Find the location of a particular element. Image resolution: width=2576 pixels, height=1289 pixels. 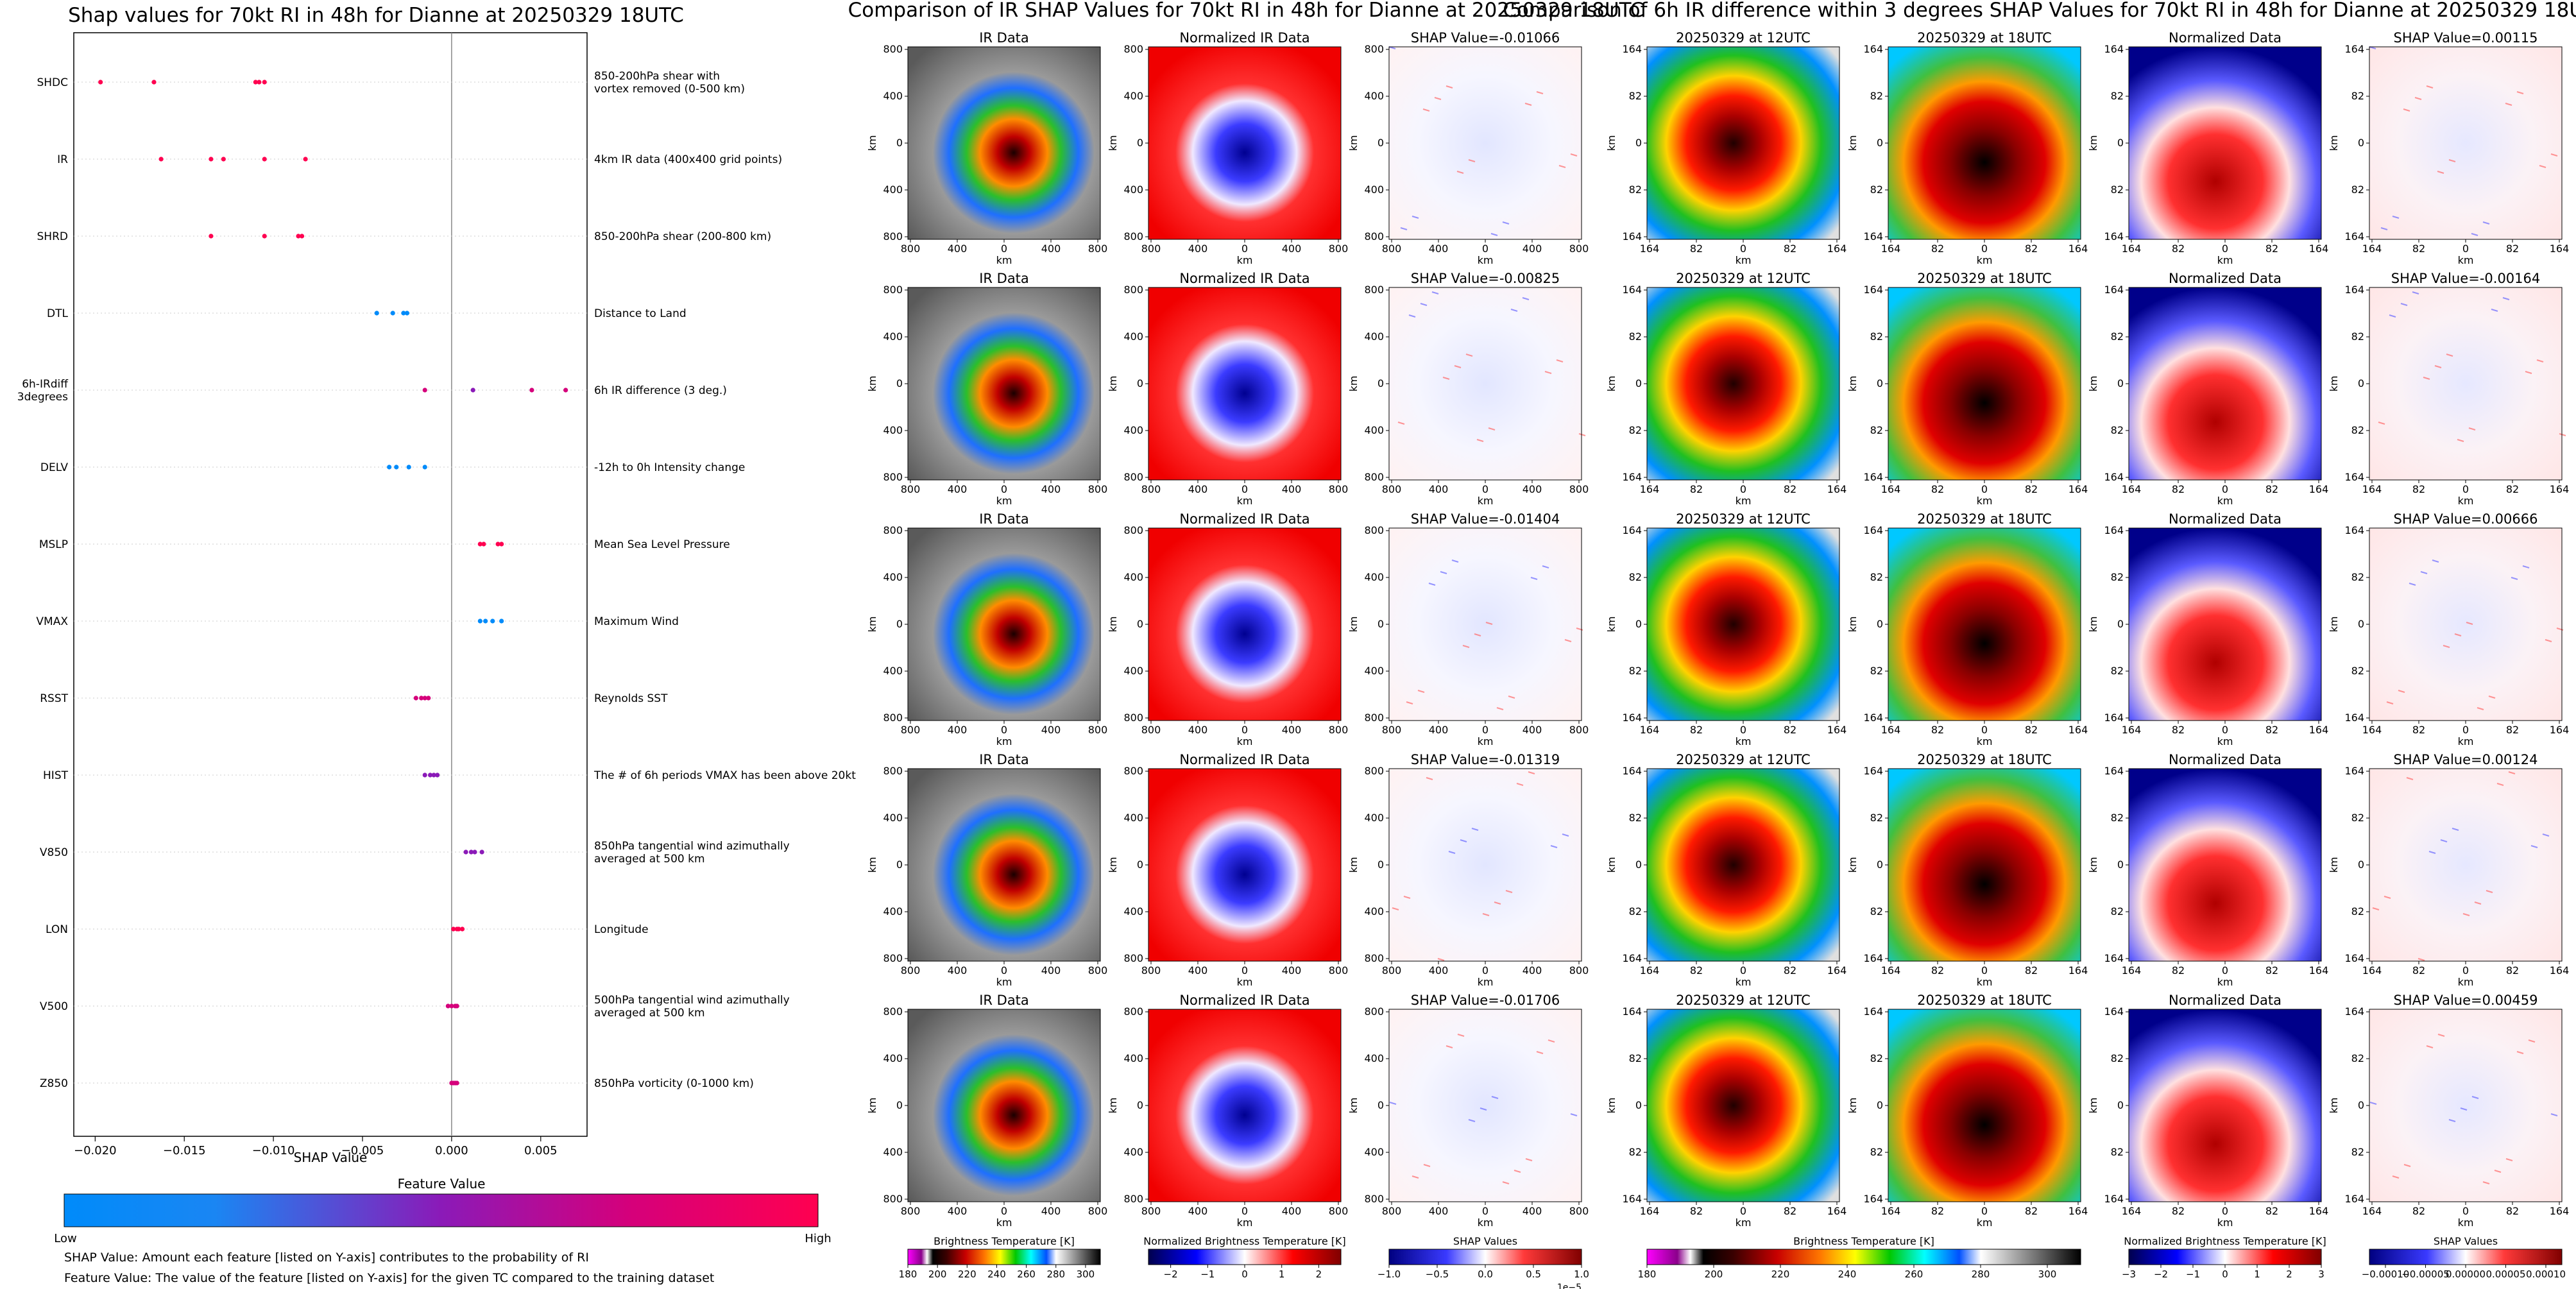

heatmap-image-normalized-ir-data is located at coordinates (1244, 383).